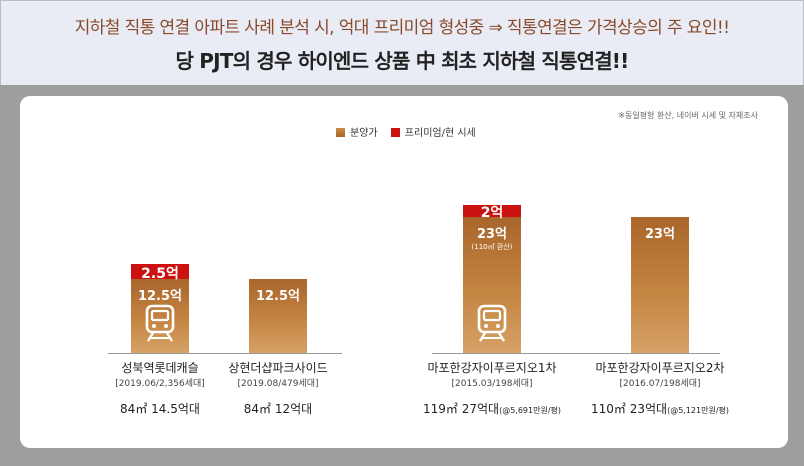 The image size is (804, 466). I want to click on category-price-value-1: 84㎡ 14.5억대, so click(160, 409).